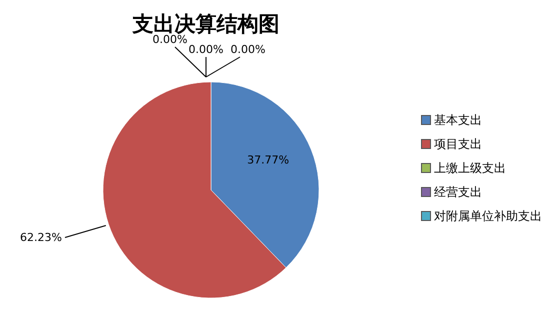  Describe the element at coordinates (41, 237) in the screenshot. I see `data-label: 62.23%` at that location.